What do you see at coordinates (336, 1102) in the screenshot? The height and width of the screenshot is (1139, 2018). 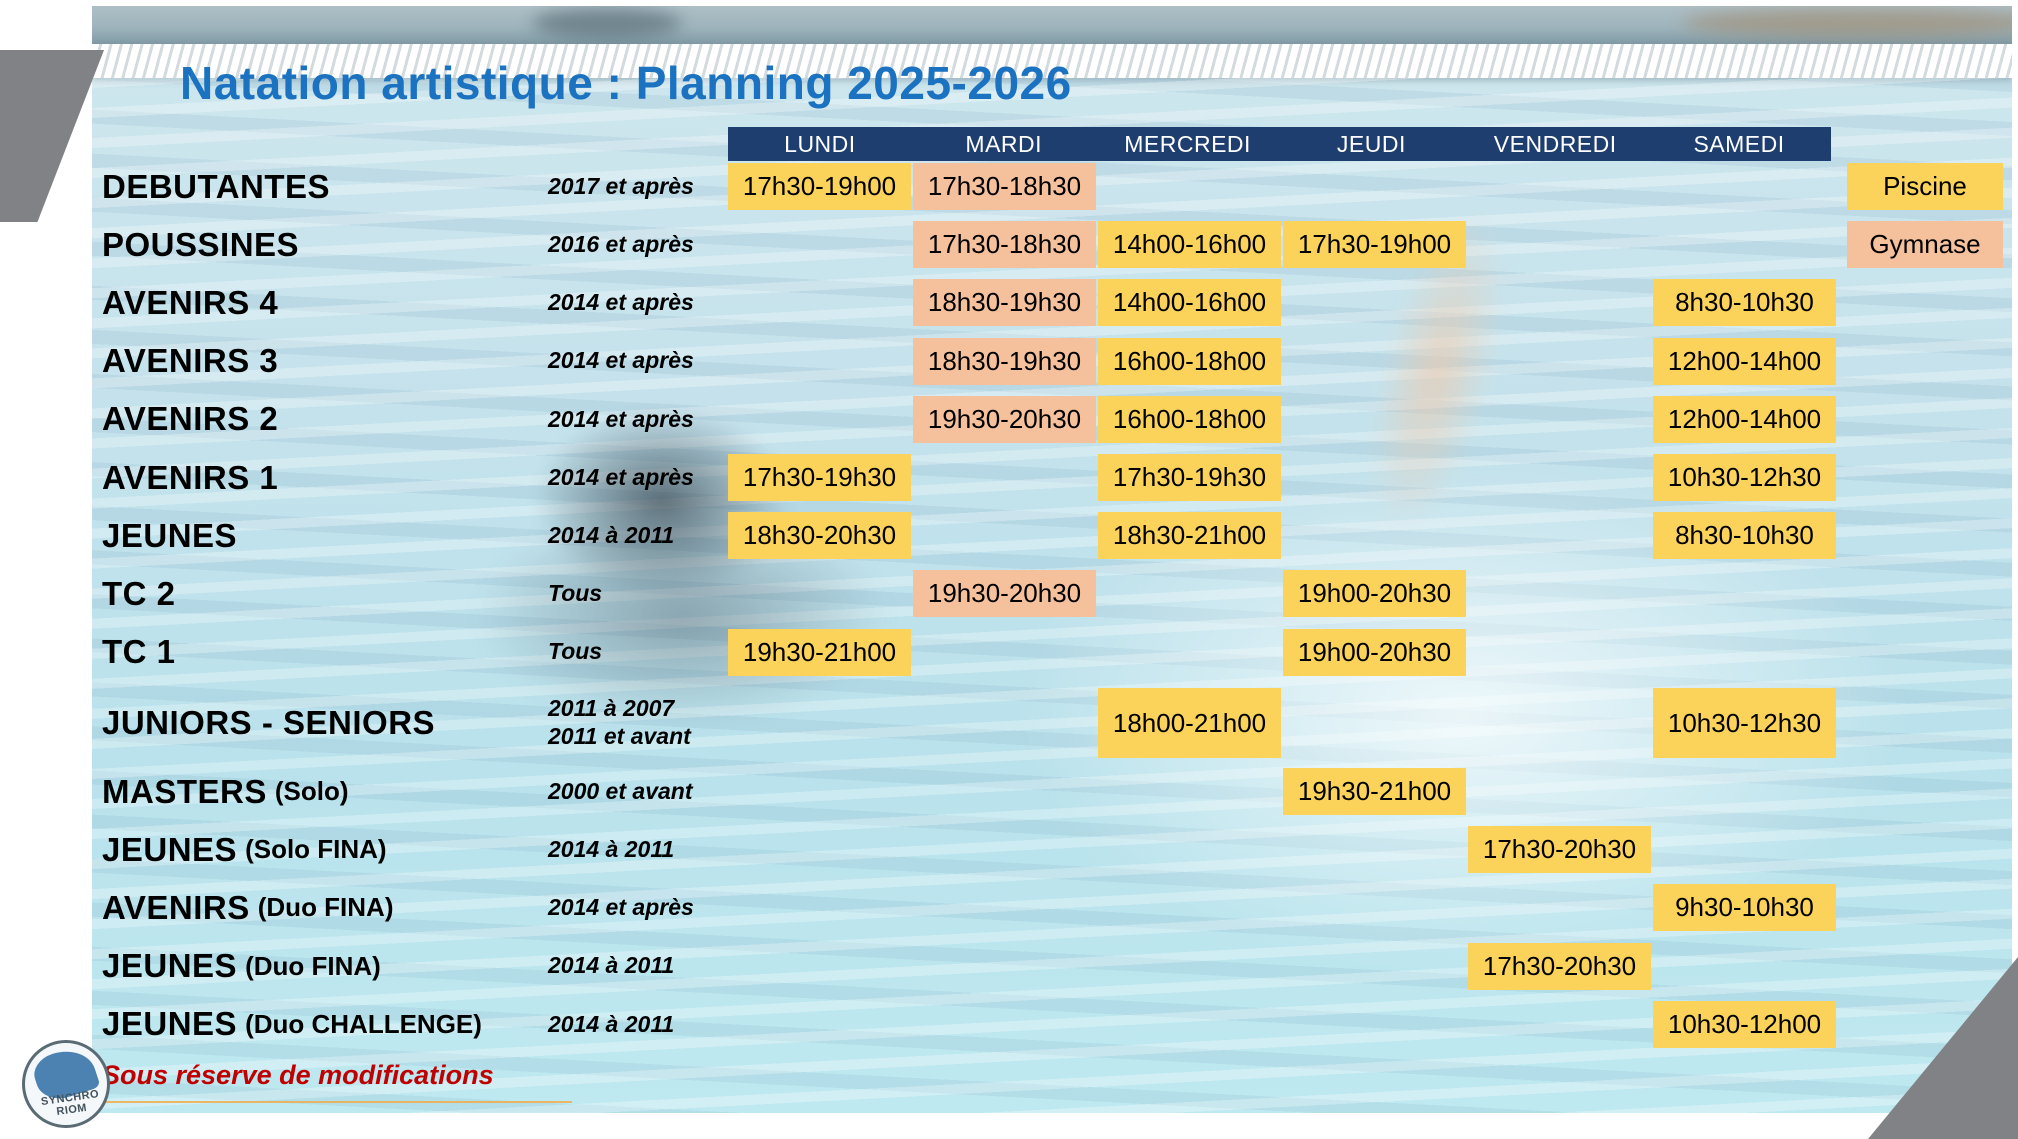 I see `note-underline` at bounding box center [336, 1102].